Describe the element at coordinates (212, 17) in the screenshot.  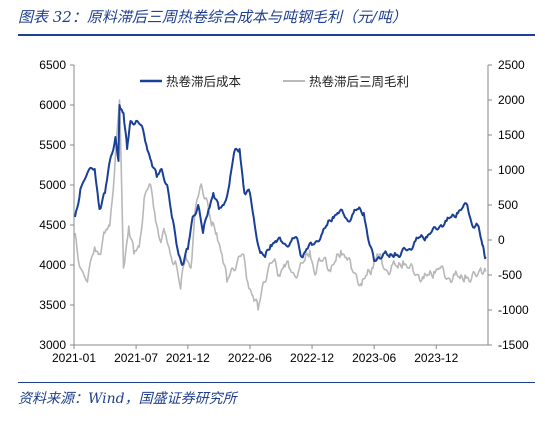
I see `chart-title: 图表 32：原料滞后三周热卷综合成本与吨钢毛利（元/吨）` at that location.